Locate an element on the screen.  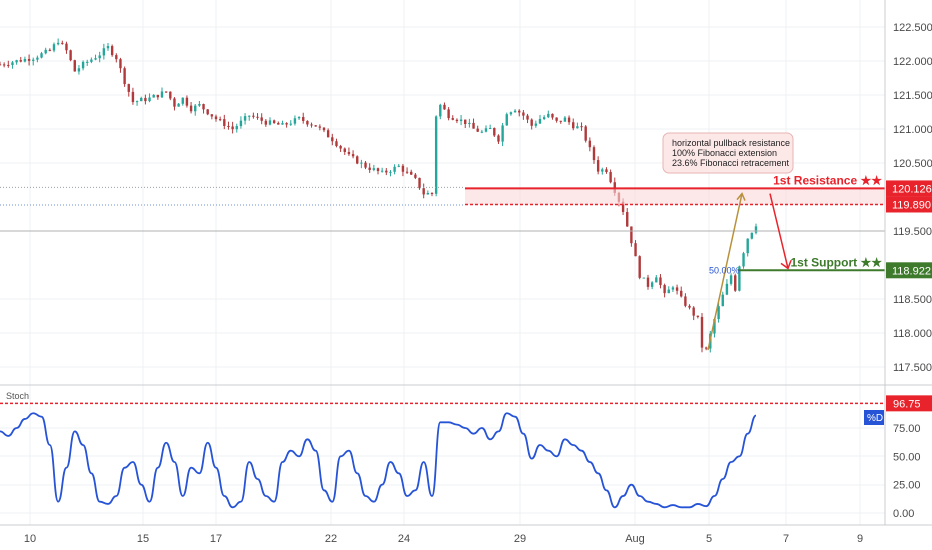
support-price-tag is located at coordinates (909, 270).